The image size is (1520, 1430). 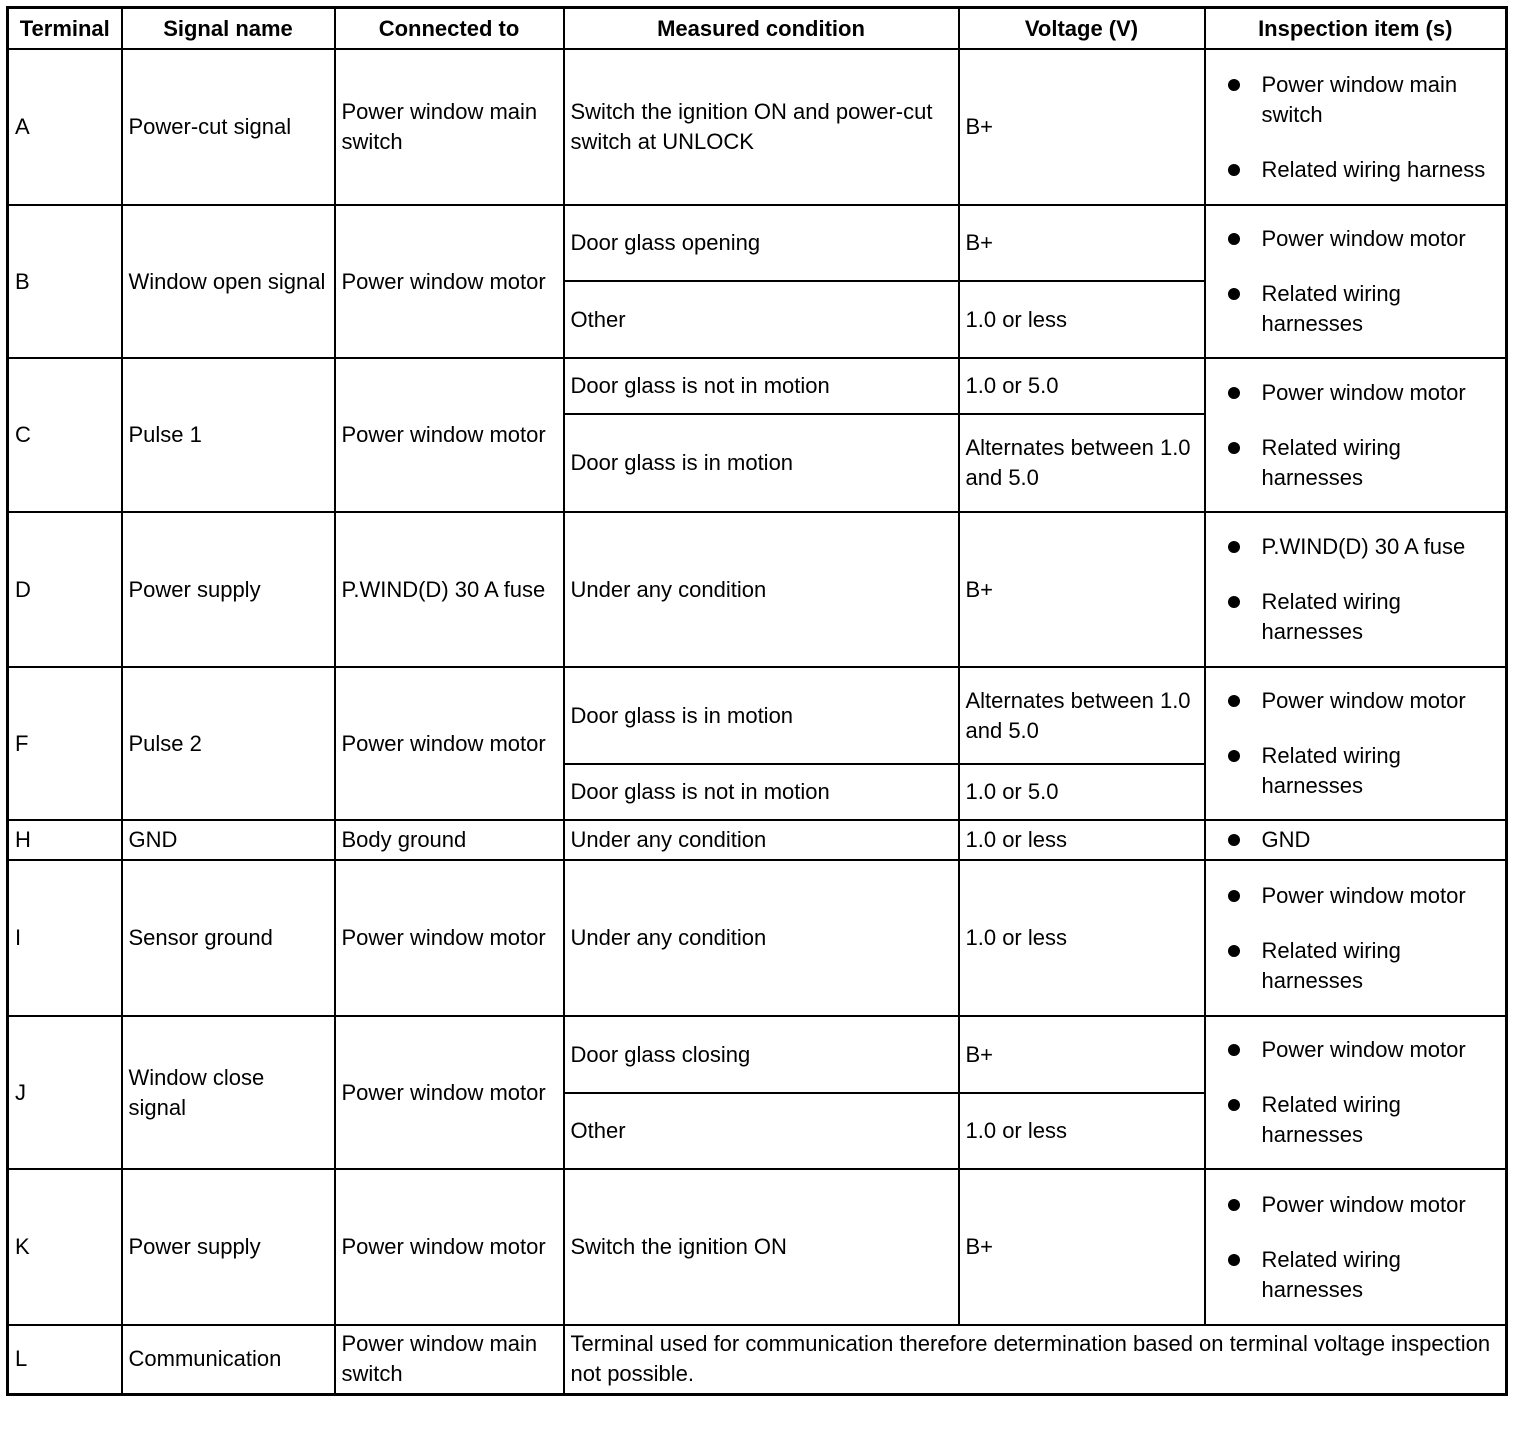 I want to click on signal-name-cell: Pulse 2, so click(x=228, y=743).